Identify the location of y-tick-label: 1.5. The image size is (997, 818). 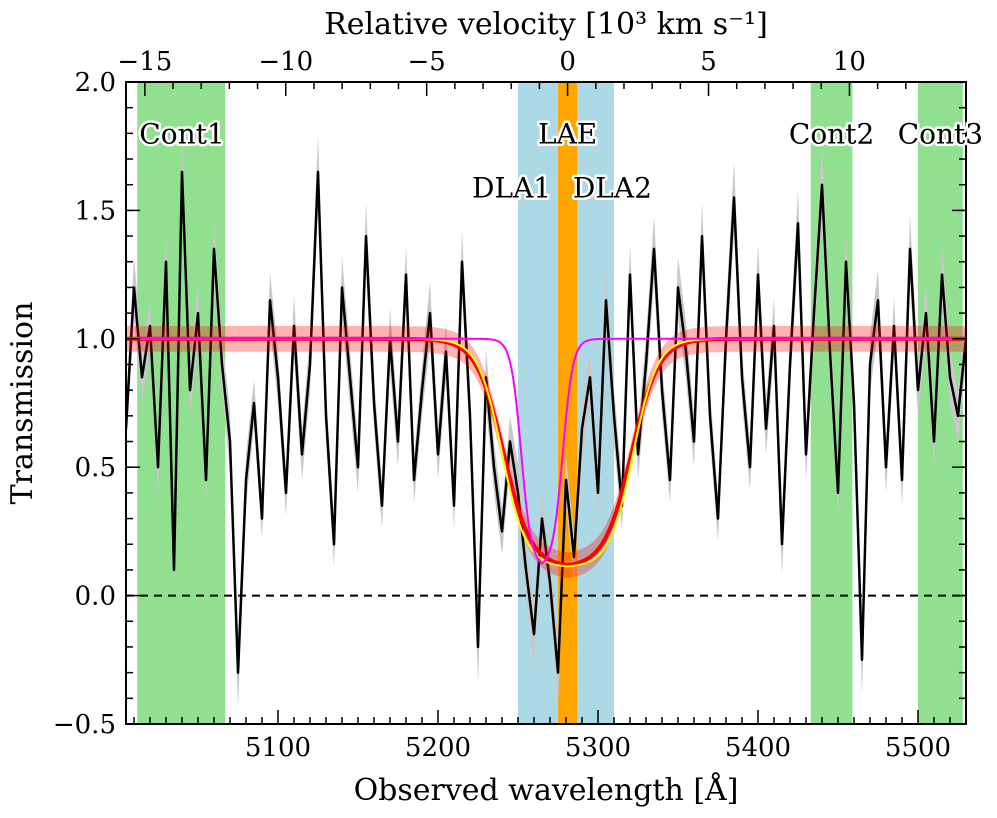
(95, 211).